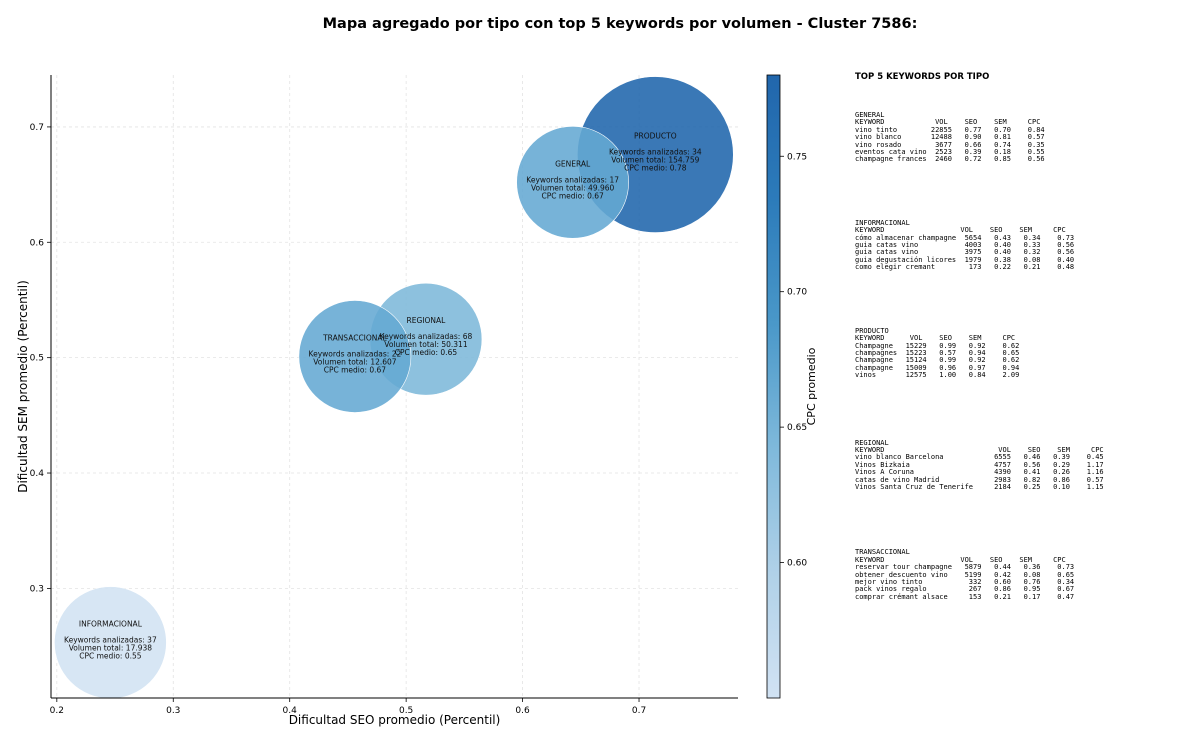  Describe the element at coordinates (965, 252) in the screenshot. I see `keyword-row: guia catas vino 3975 0.40 0.32 0.56` at that location.